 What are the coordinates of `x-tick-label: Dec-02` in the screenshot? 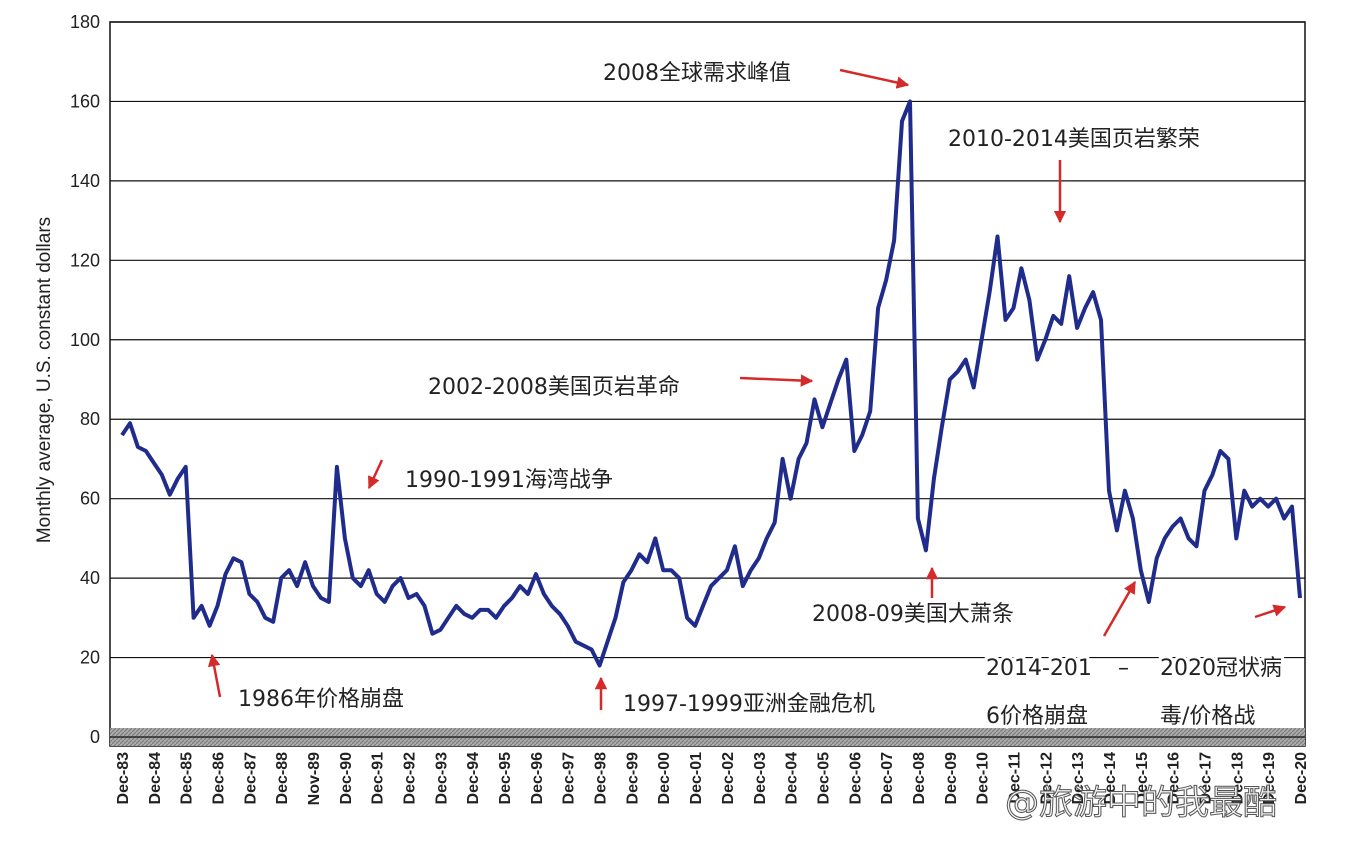 It's located at (728, 778).